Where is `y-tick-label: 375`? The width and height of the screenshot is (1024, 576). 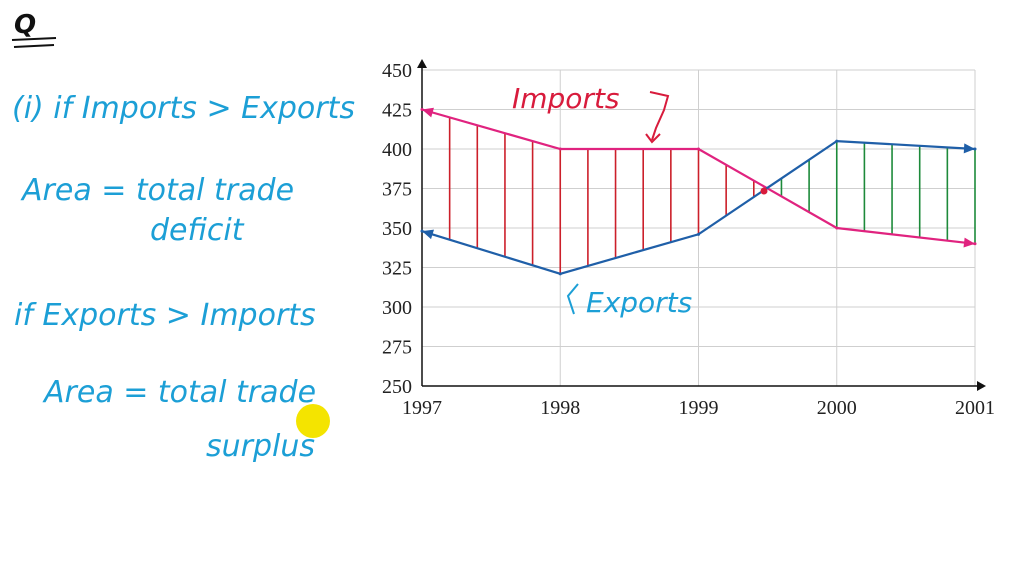
y-tick-label: 375 is located at coordinates (397, 190).